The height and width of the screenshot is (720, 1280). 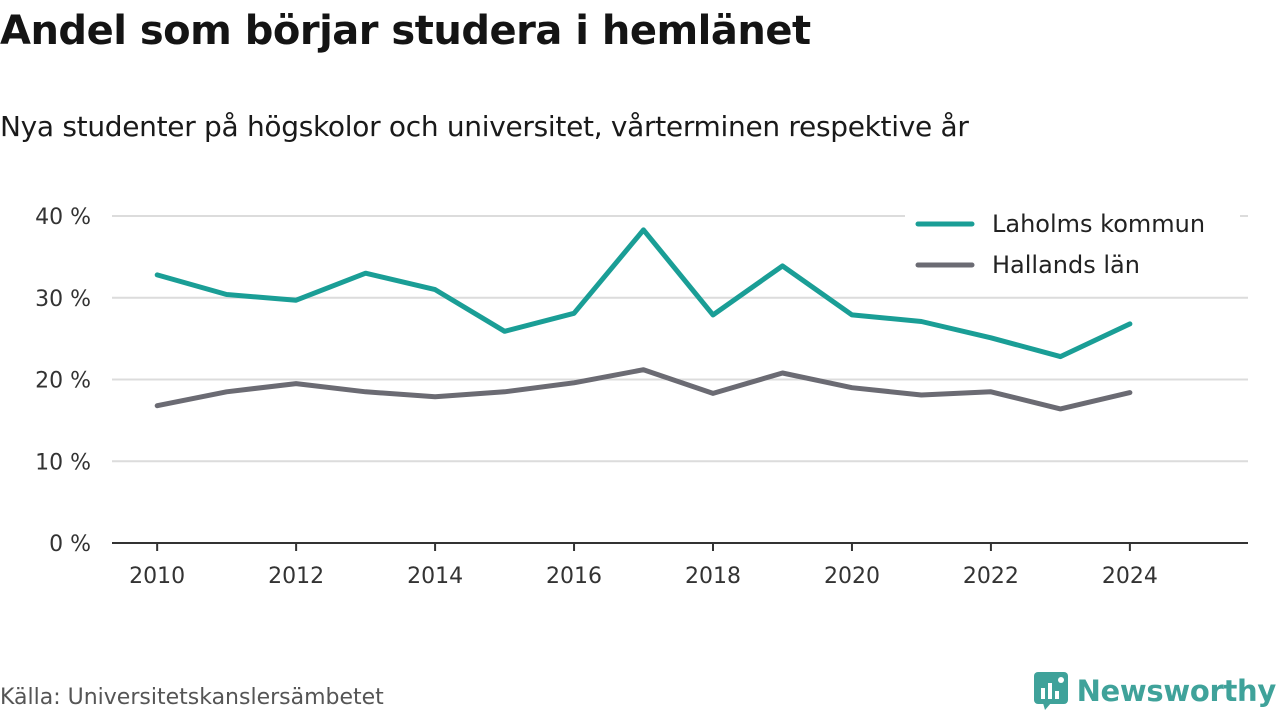 I want to click on x-tick-label: 2016, so click(x=574, y=576).